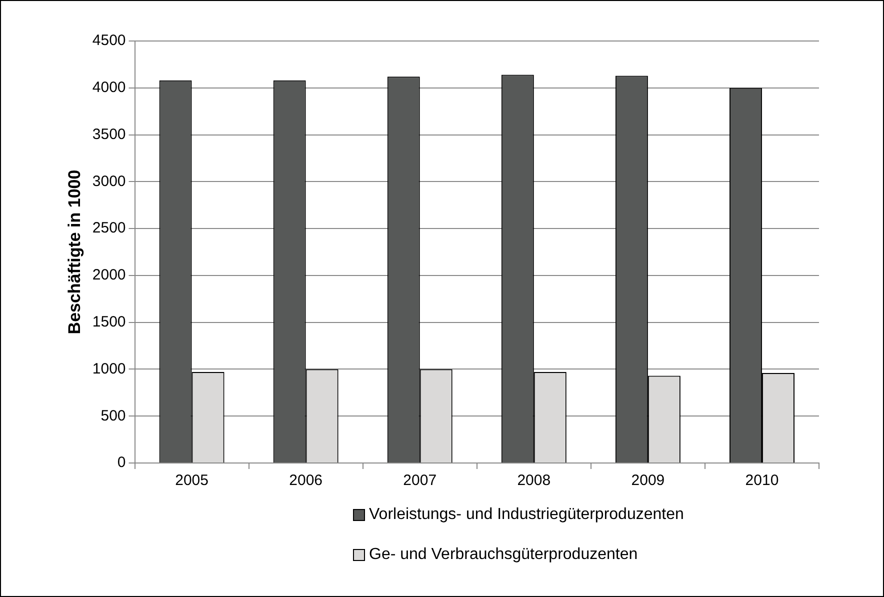 This screenshot has height=597, width=884. What do you see at coordinates (420, 481) in the screenshot?
I see `x-tick-label: 2007` at bounding box center [420, 481].